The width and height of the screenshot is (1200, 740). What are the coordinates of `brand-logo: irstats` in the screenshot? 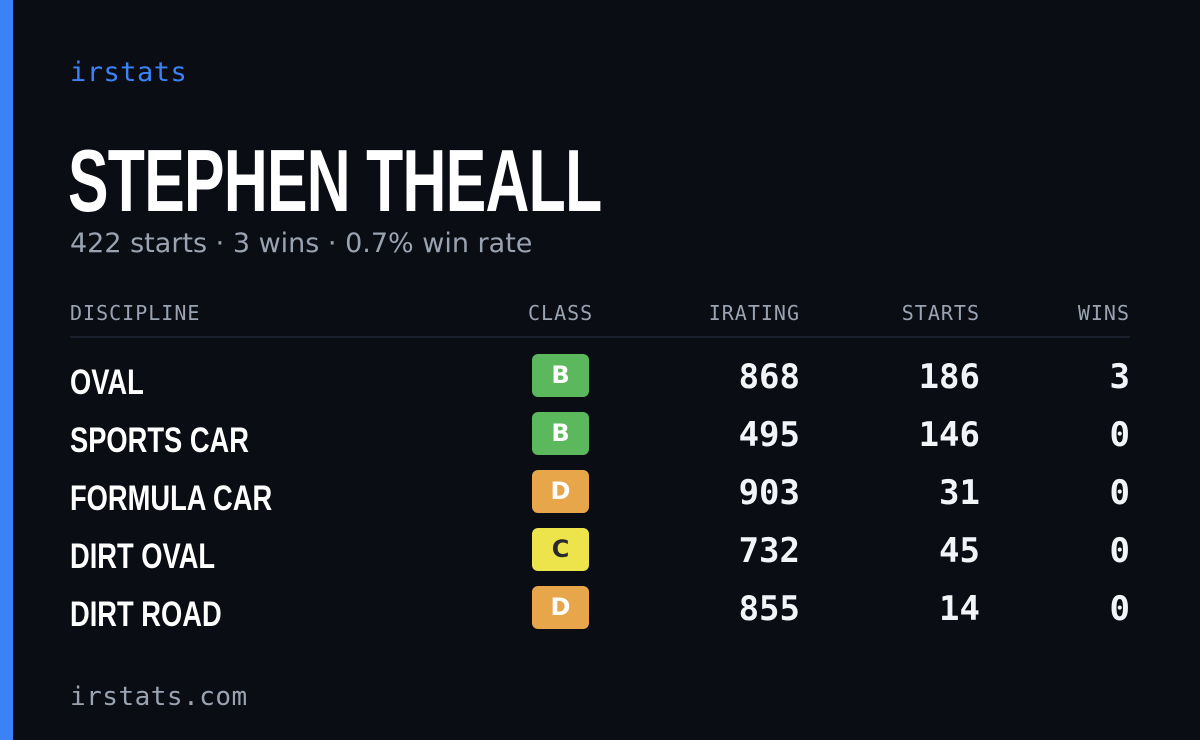 It's located at (129, 72).